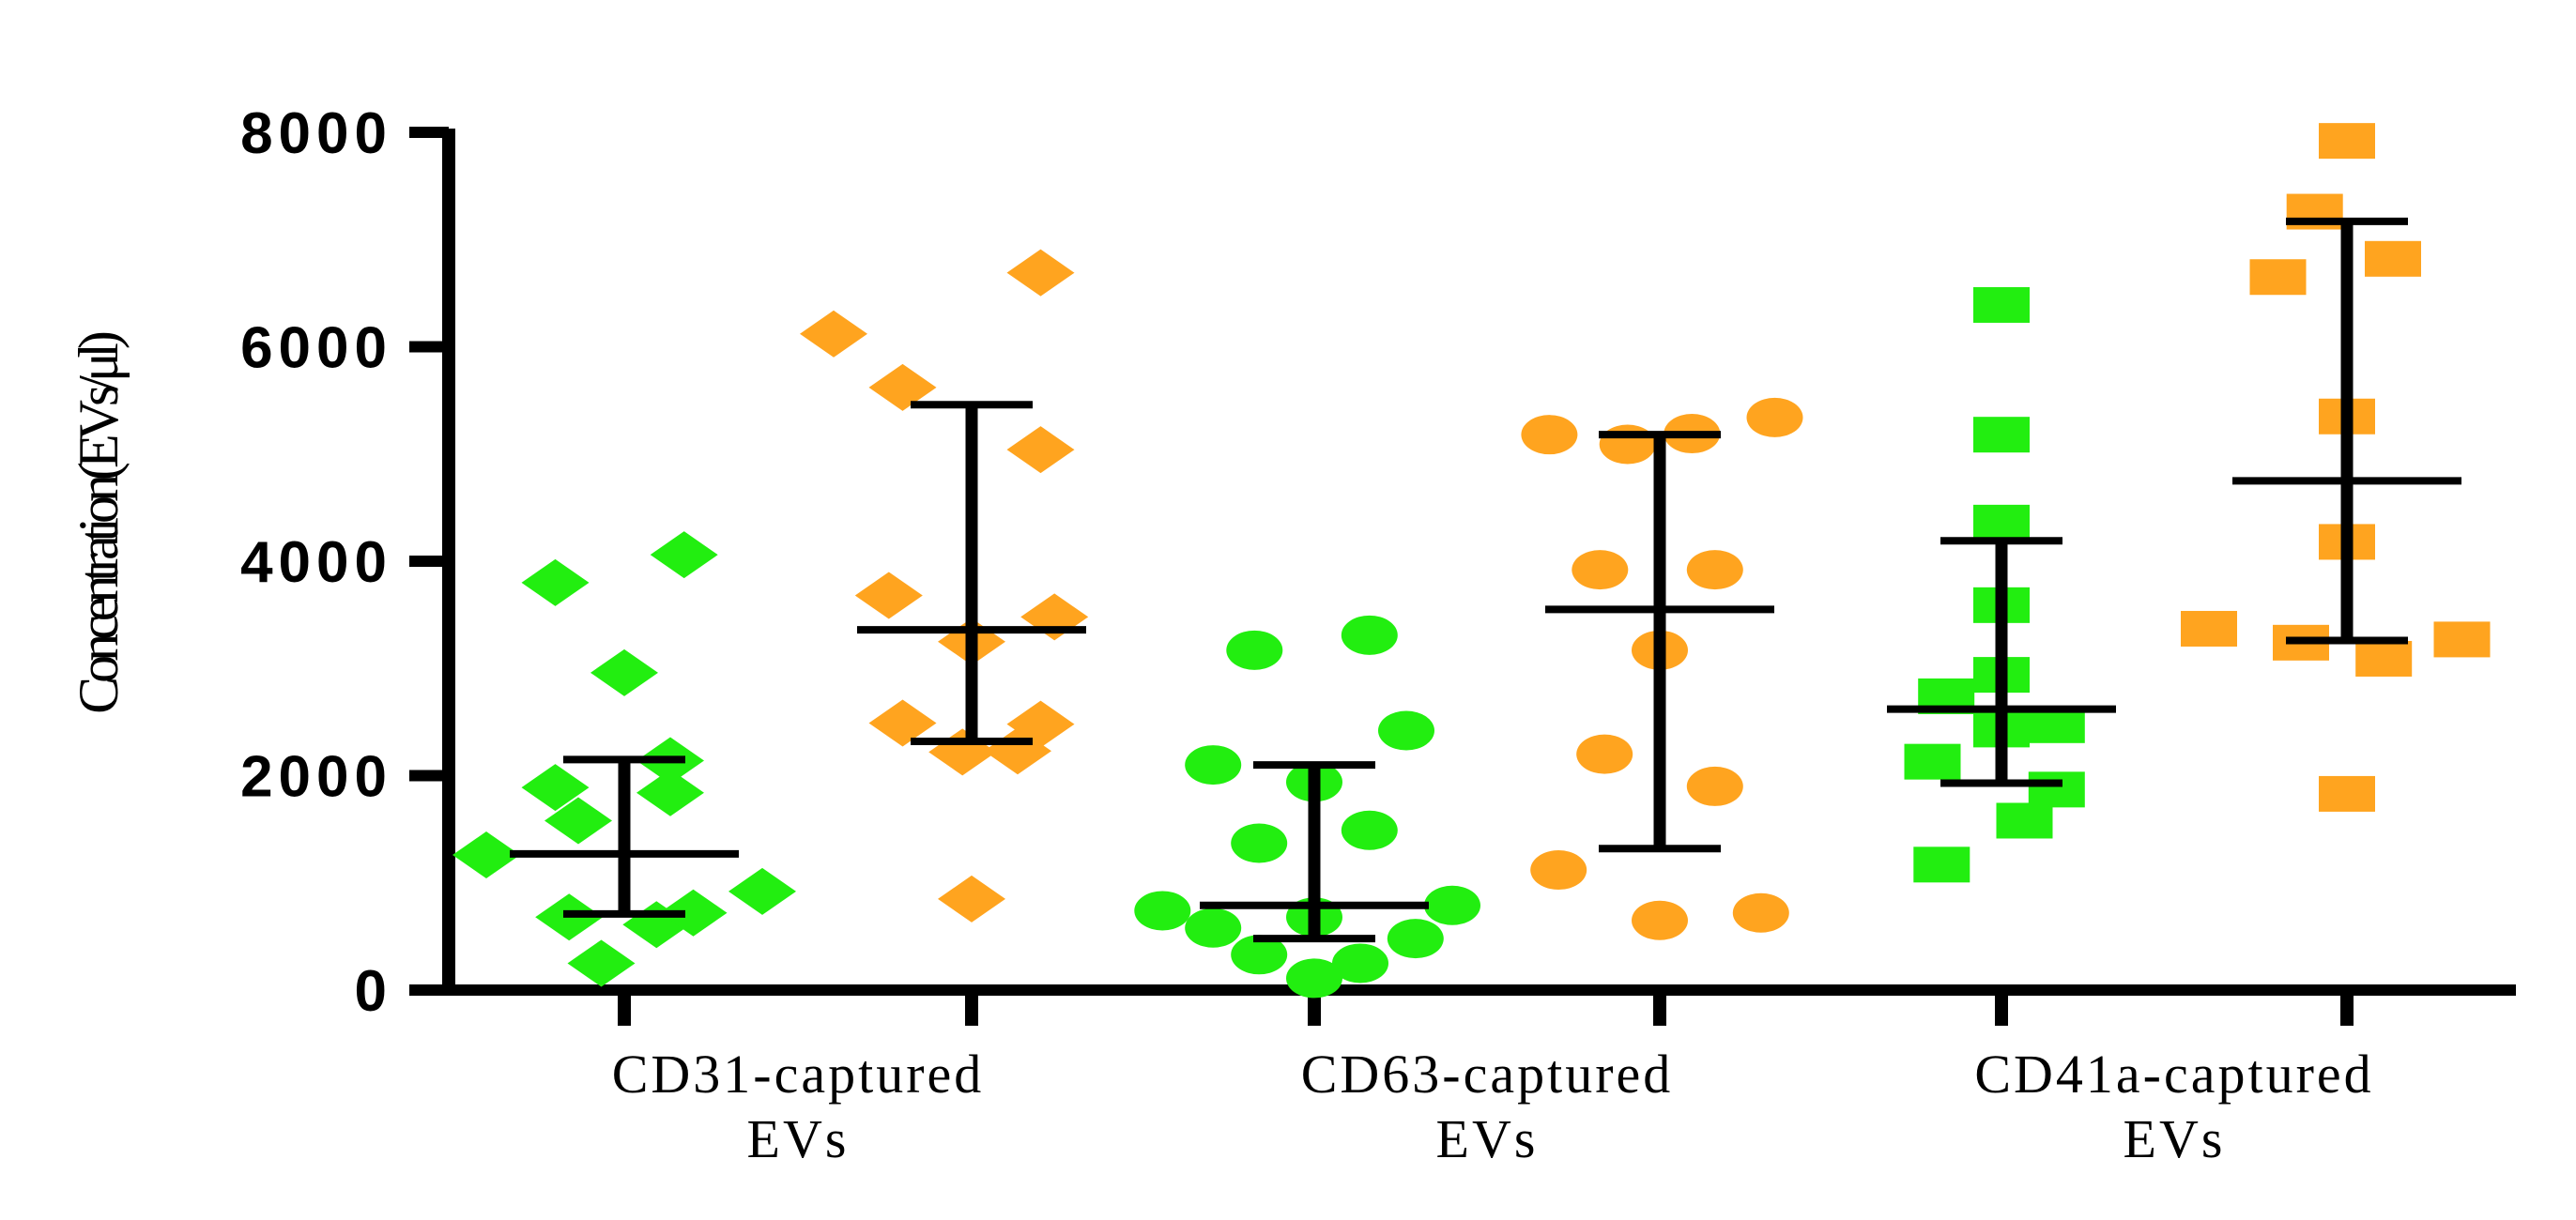 This screenshot has height=1220, width=2576. What do you see at coordinates (374, 991) in the screenshot?
I see `y-tick-label: 0` at bounding box center [374, 991].